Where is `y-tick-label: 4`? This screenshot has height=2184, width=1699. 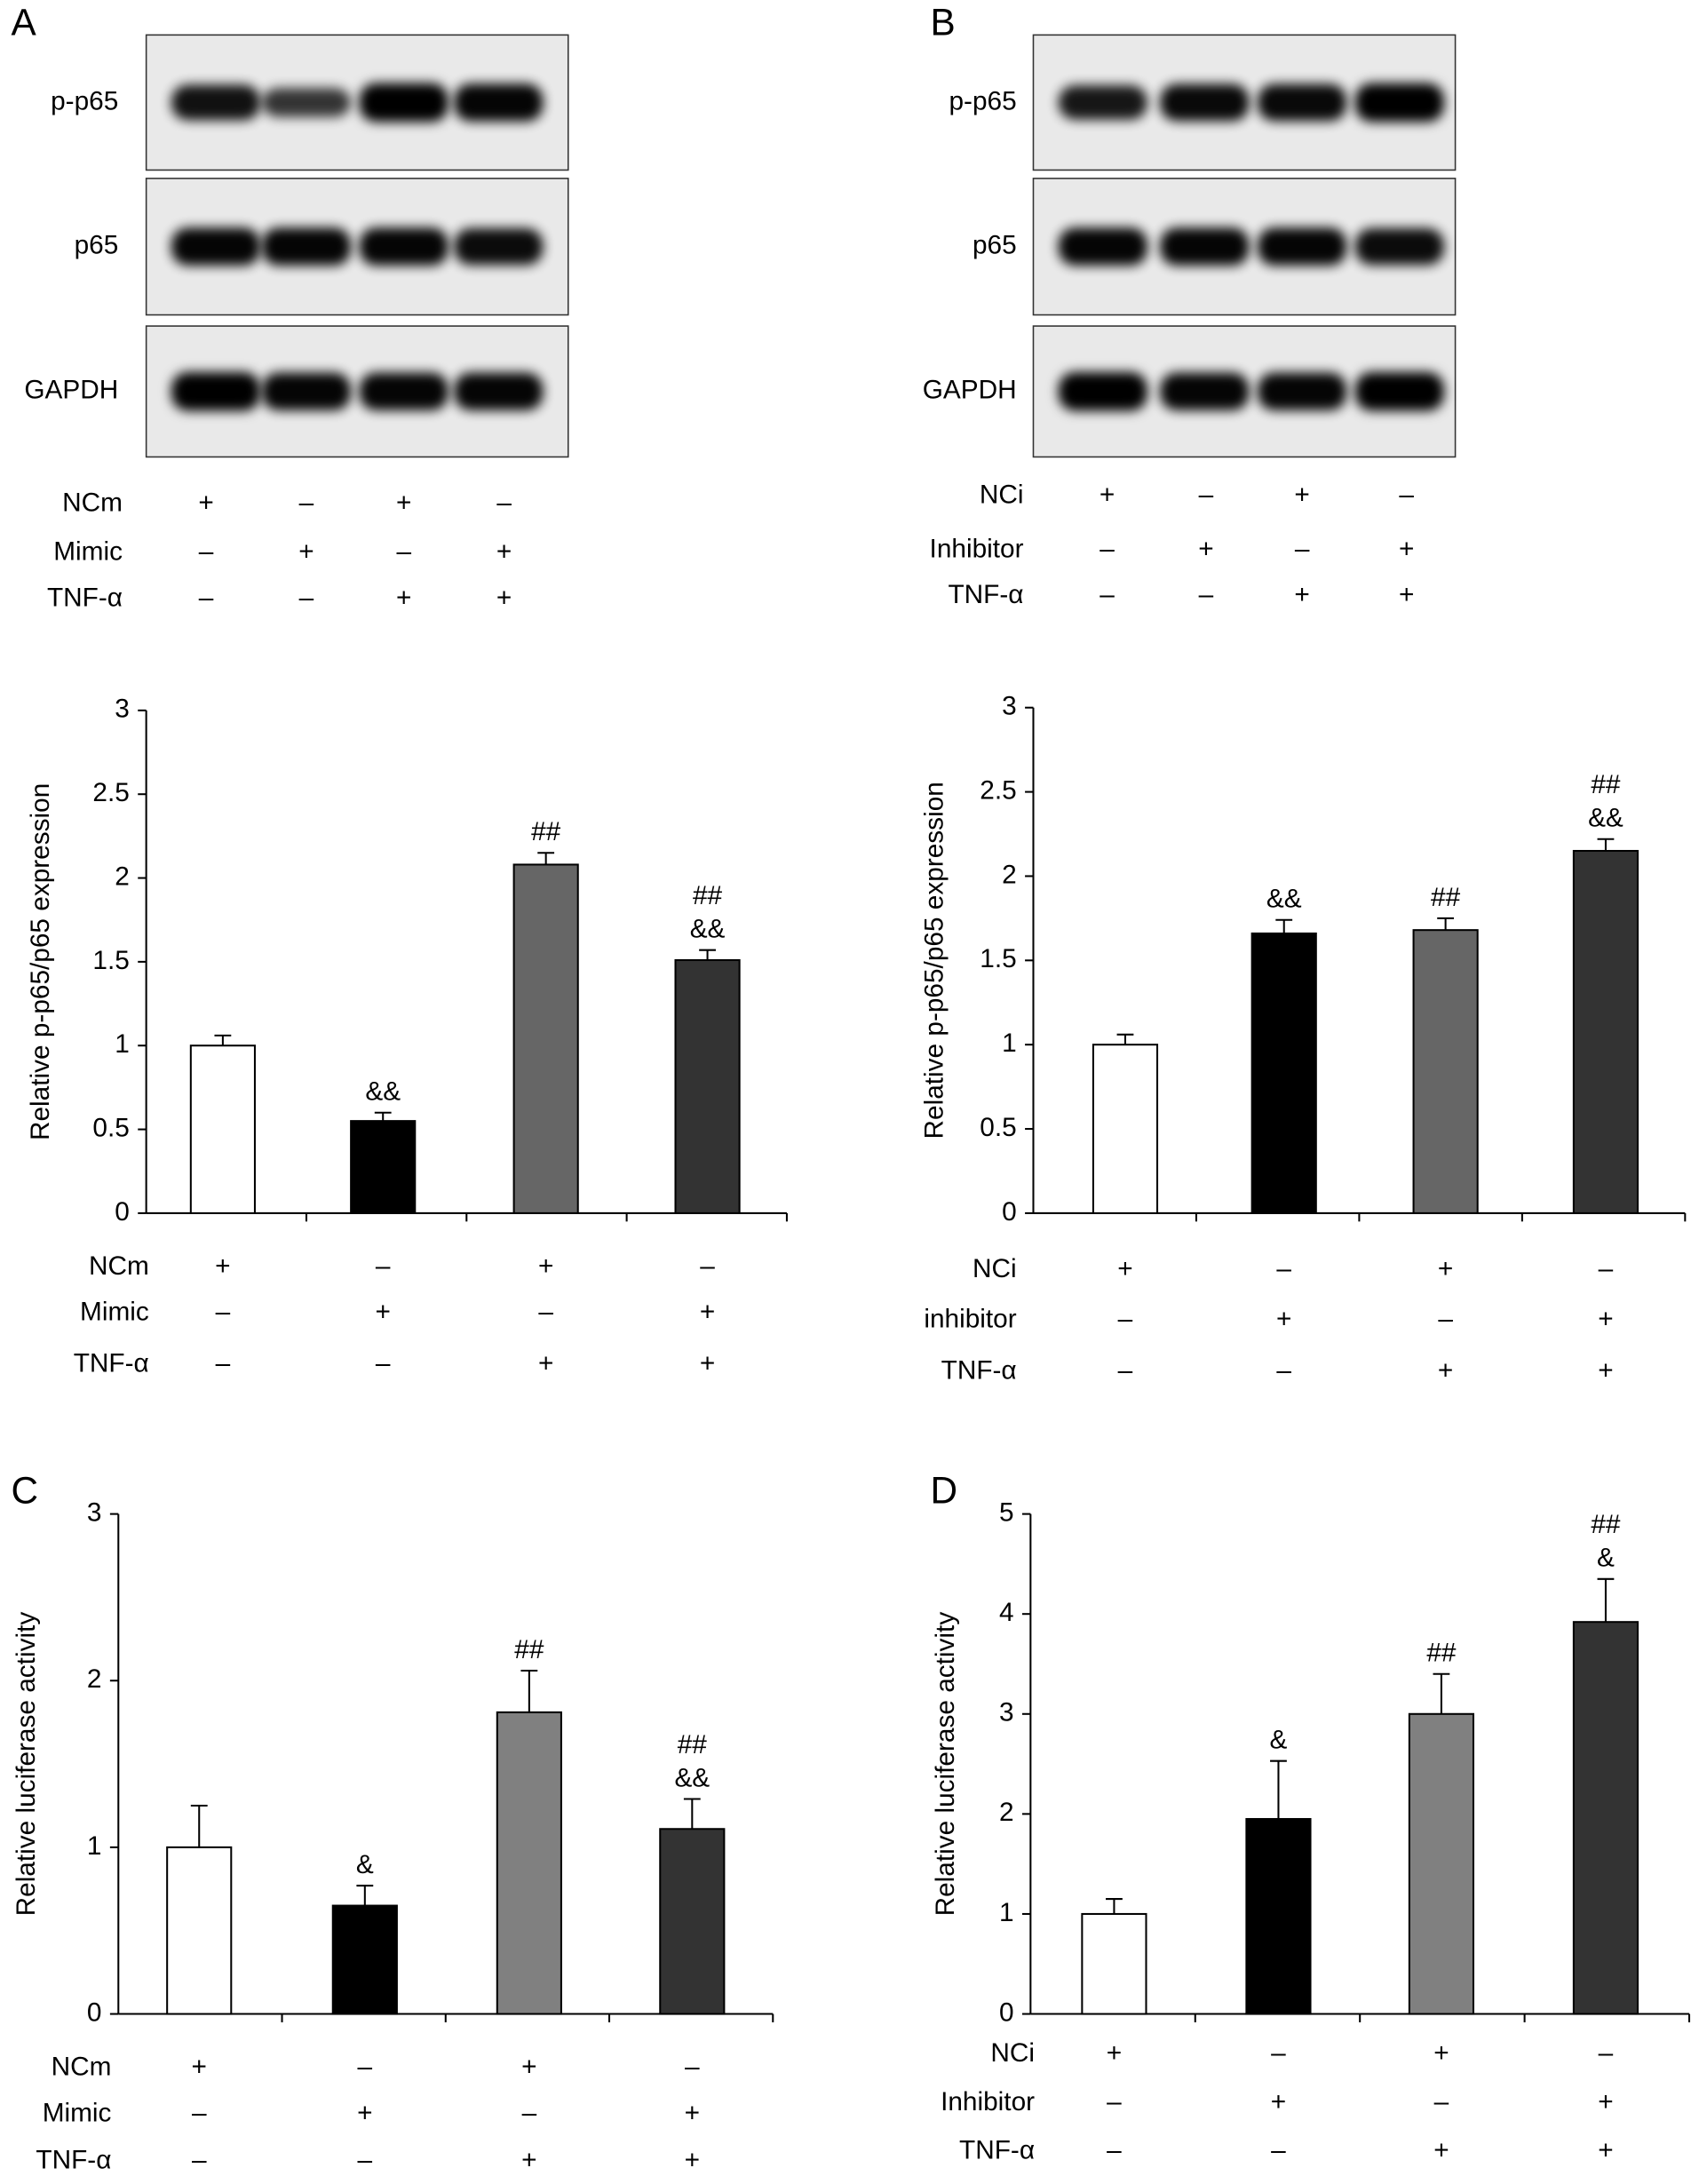 y-tick-label: 4 is located at coordinates (1007, 1612).